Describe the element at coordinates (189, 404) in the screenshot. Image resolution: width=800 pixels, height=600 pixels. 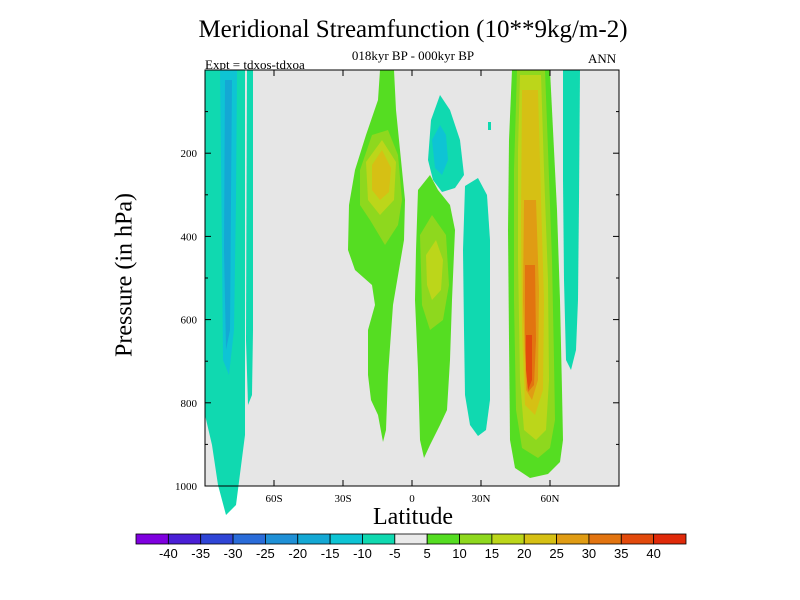
I see `y-tick-label: 800` at that location.